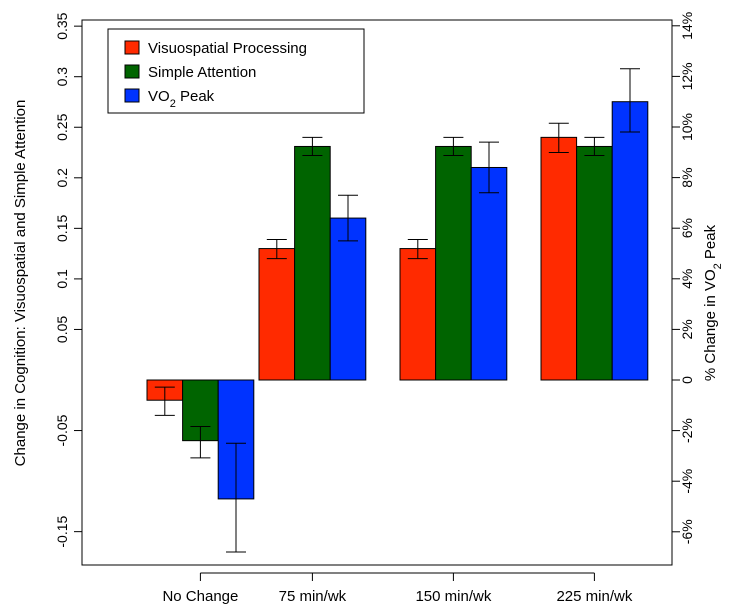  Describe the element at coordinates (687, 380) in the screenshot. I see `right-axis-tick-label: 0` at that location.